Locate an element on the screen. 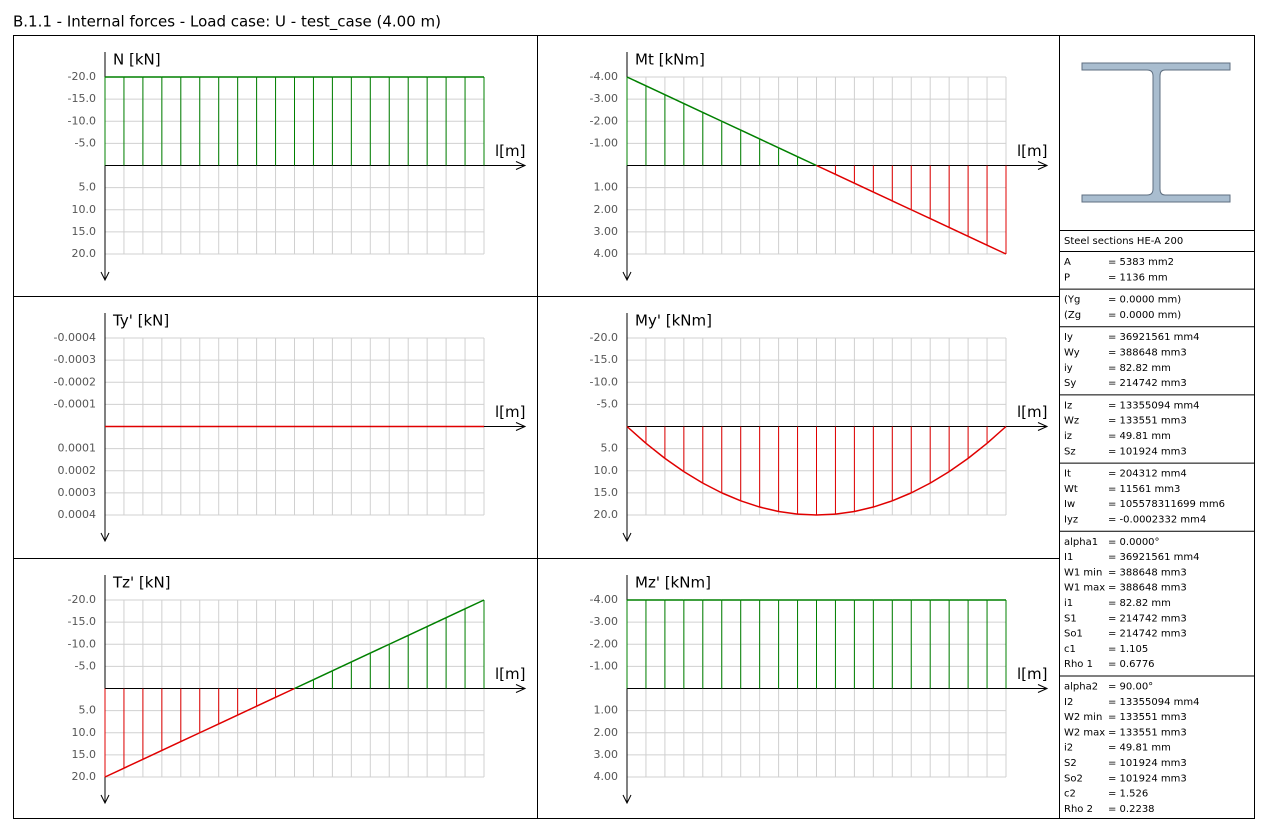  section-shape is located at coordinates (1156, 132).